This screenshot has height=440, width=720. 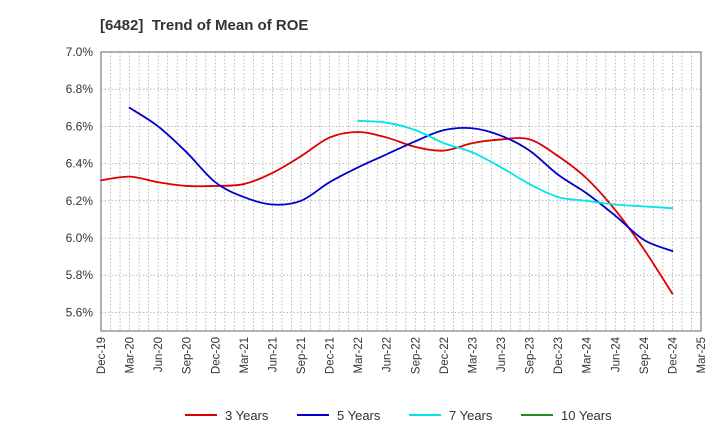 What do you see at coordinates (188, 355) in the screenshot?
I see `x-tick-label: Sep-20` at bounding box center [188, 355].